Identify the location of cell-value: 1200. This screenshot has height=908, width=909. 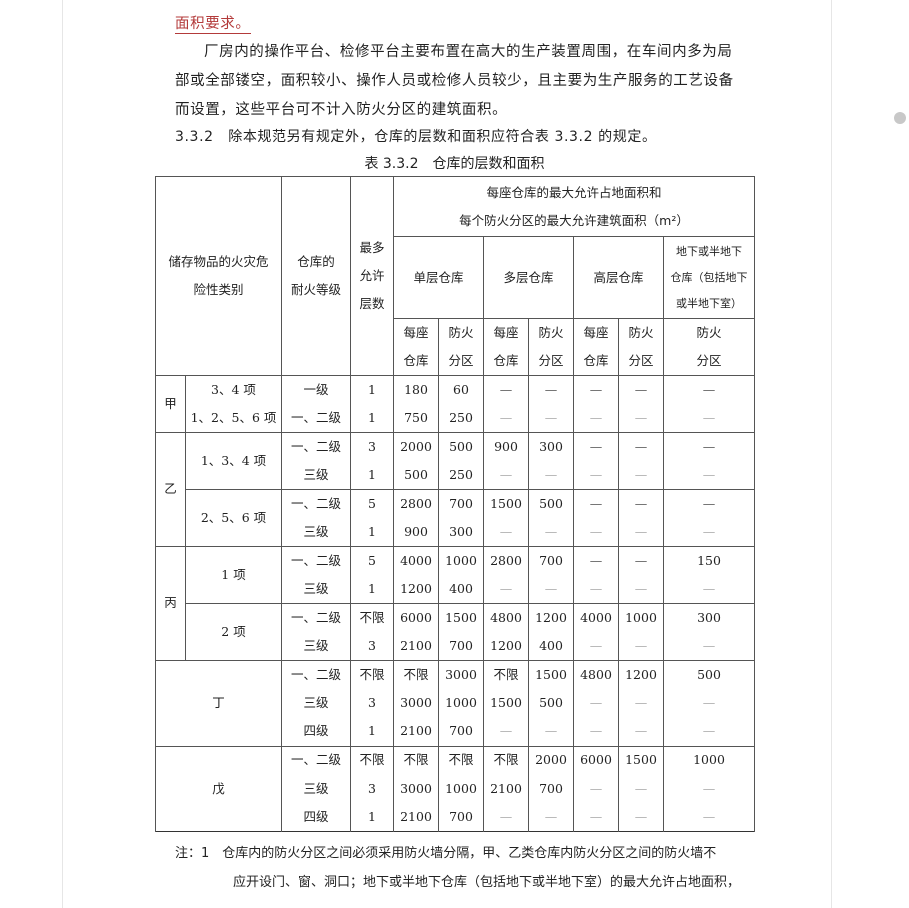
(641, 674).